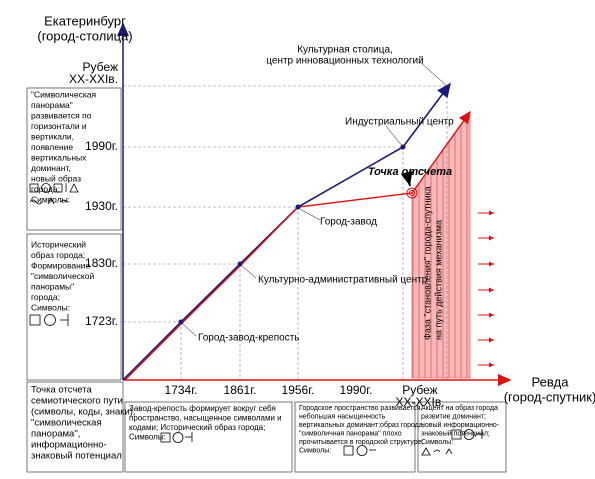 The height and width of the screenshot is (479, 595). Describe the element at coordinates (59, 157) in the screenshot. I see `left-box-text: вертикальных` at that location.